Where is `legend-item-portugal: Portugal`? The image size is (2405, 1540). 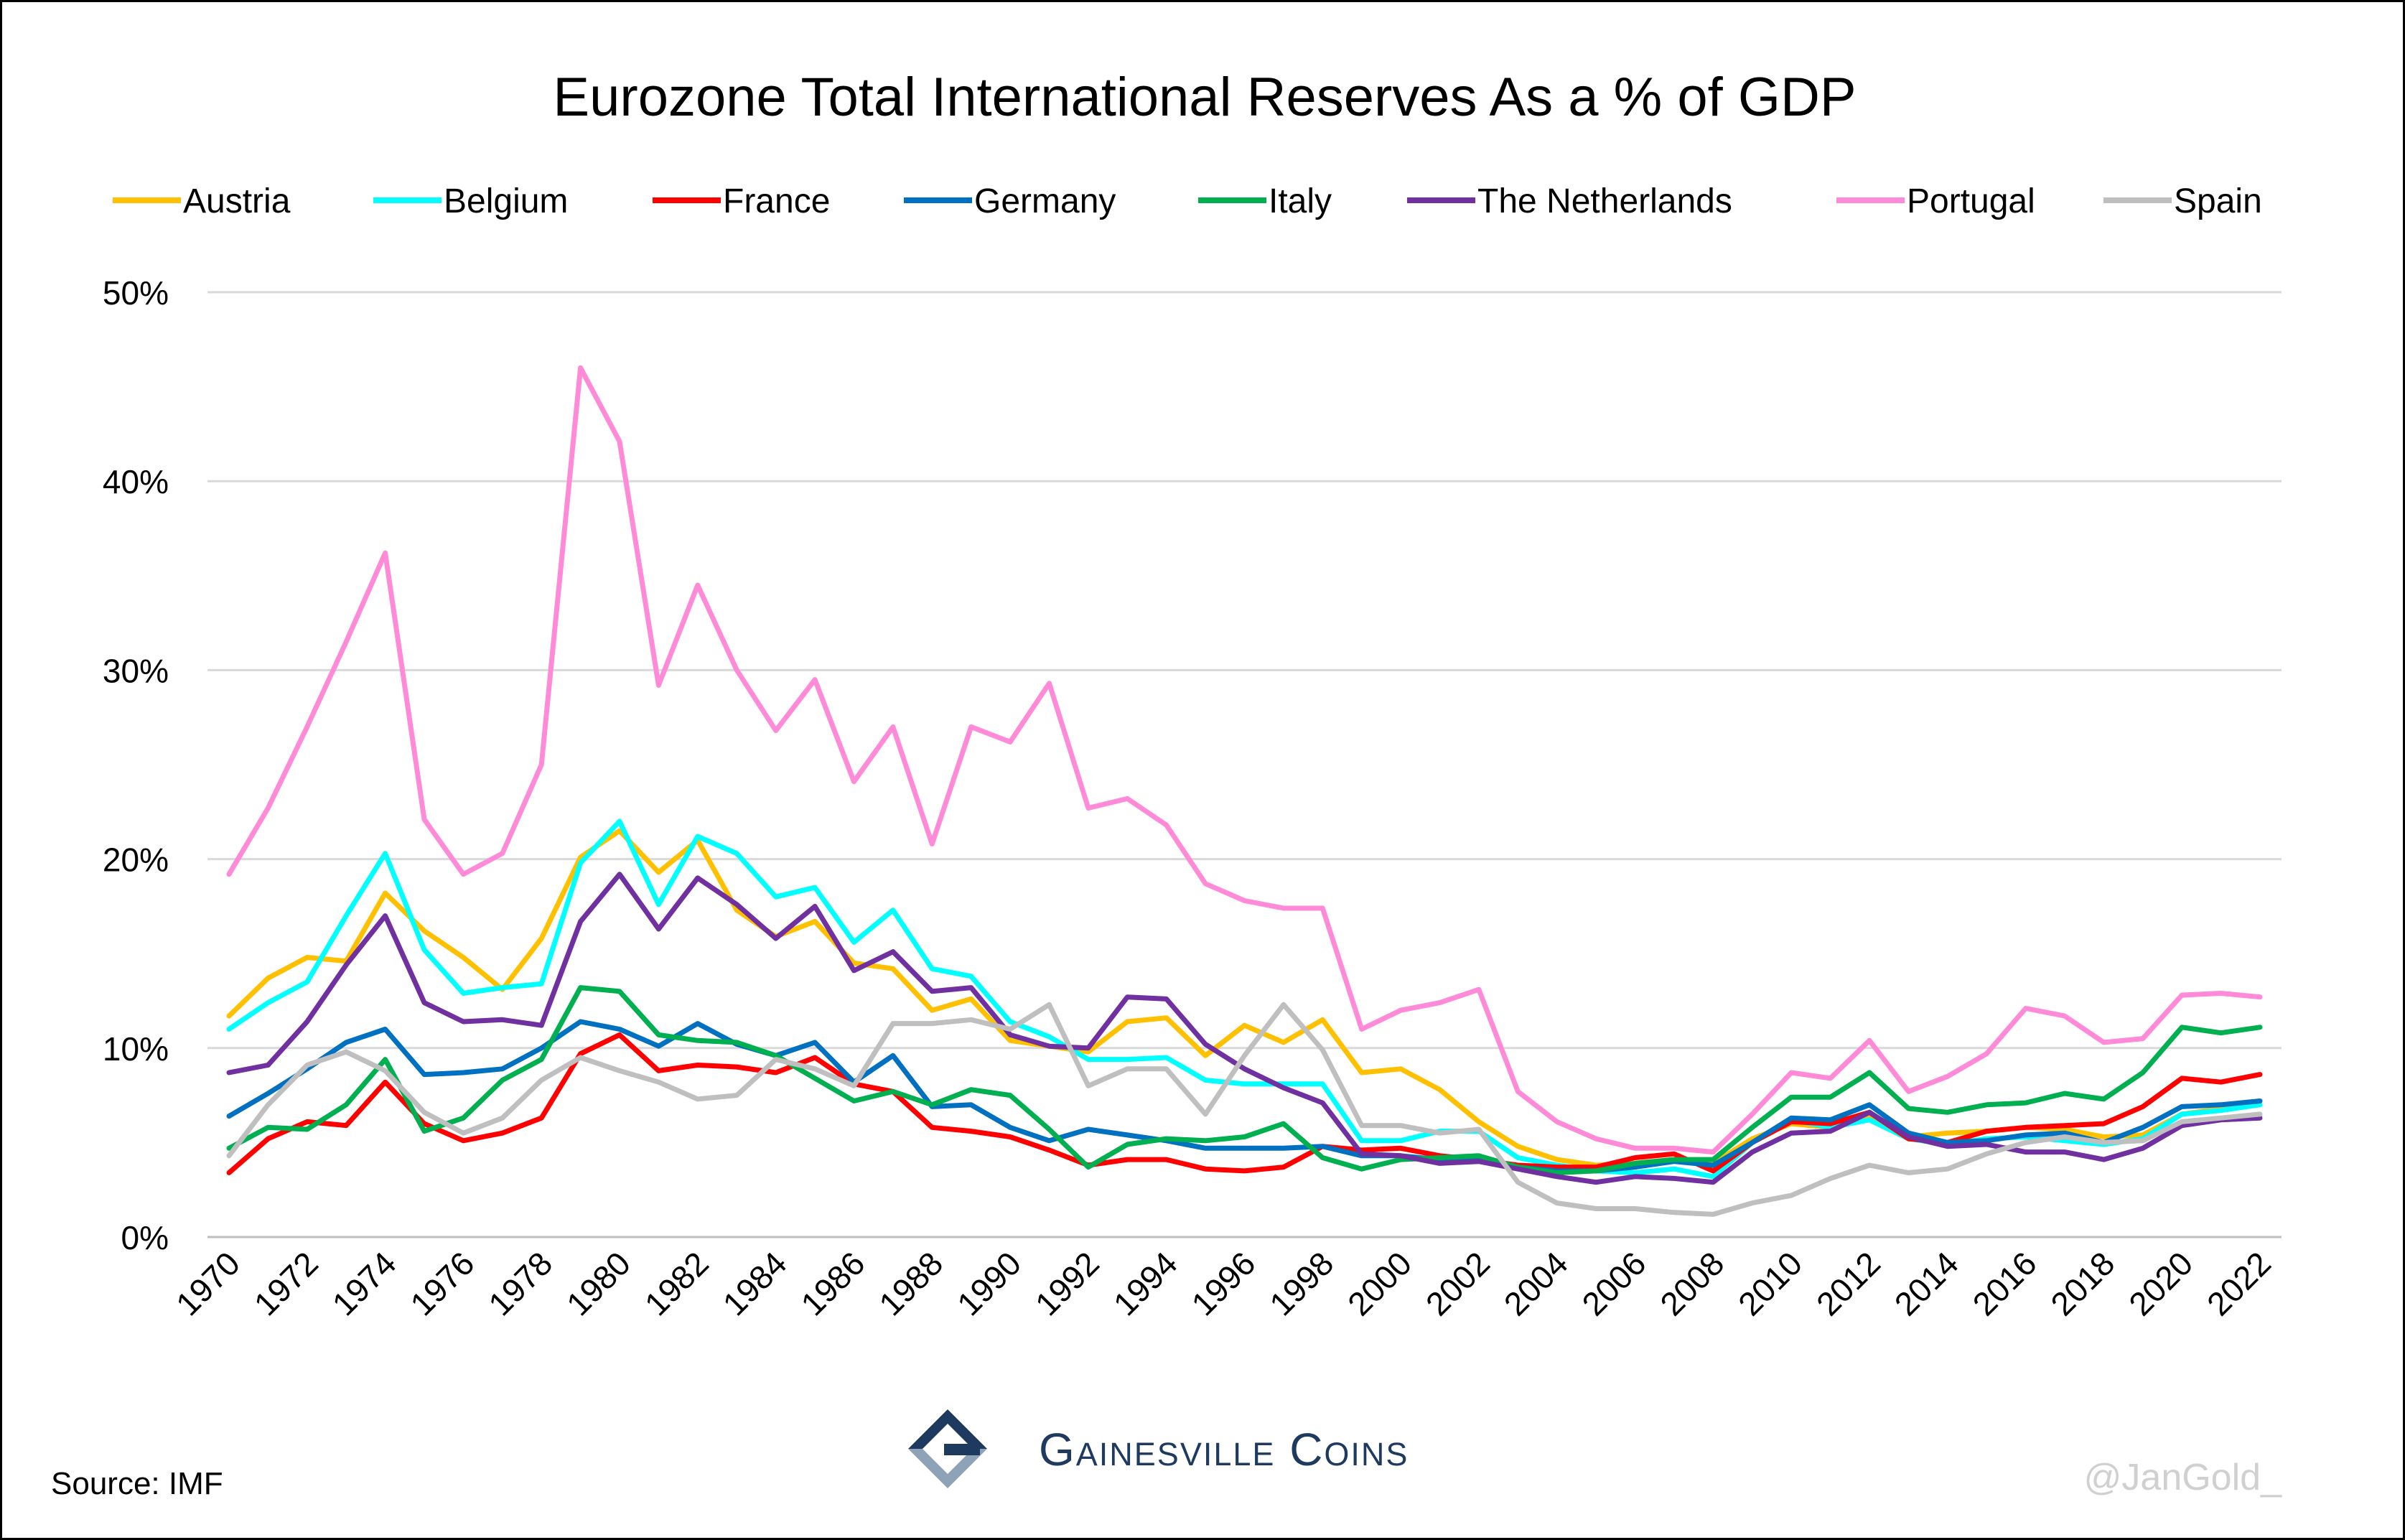
legend-item-portugal: Portugal is located at coordinates (1935, 201).